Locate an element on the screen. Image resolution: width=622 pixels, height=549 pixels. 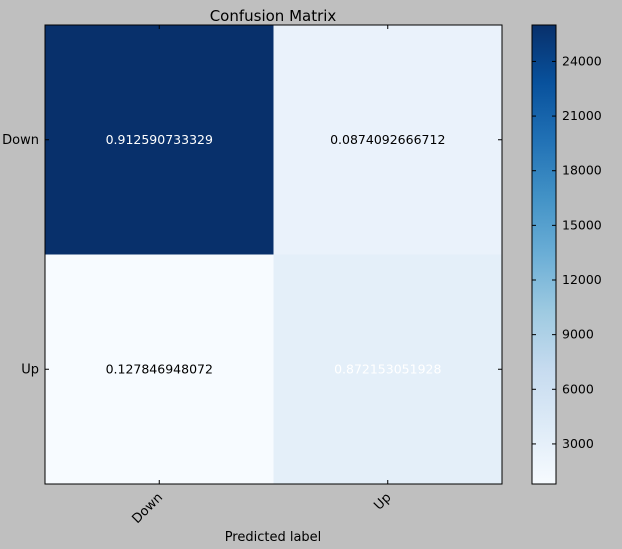
chart-title: Confusion Matrix is located at coordinates (273, 16).